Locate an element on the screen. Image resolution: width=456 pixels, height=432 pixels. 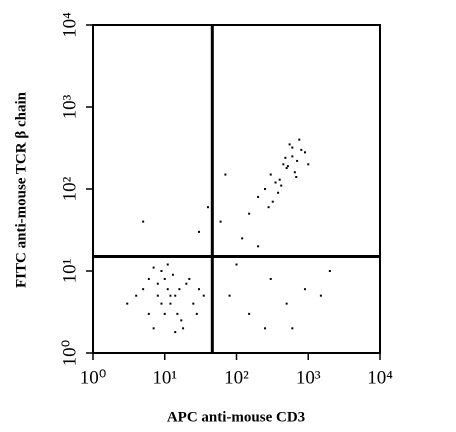
y-tick-label: 10⁰ is located at coordinates (69, 353).